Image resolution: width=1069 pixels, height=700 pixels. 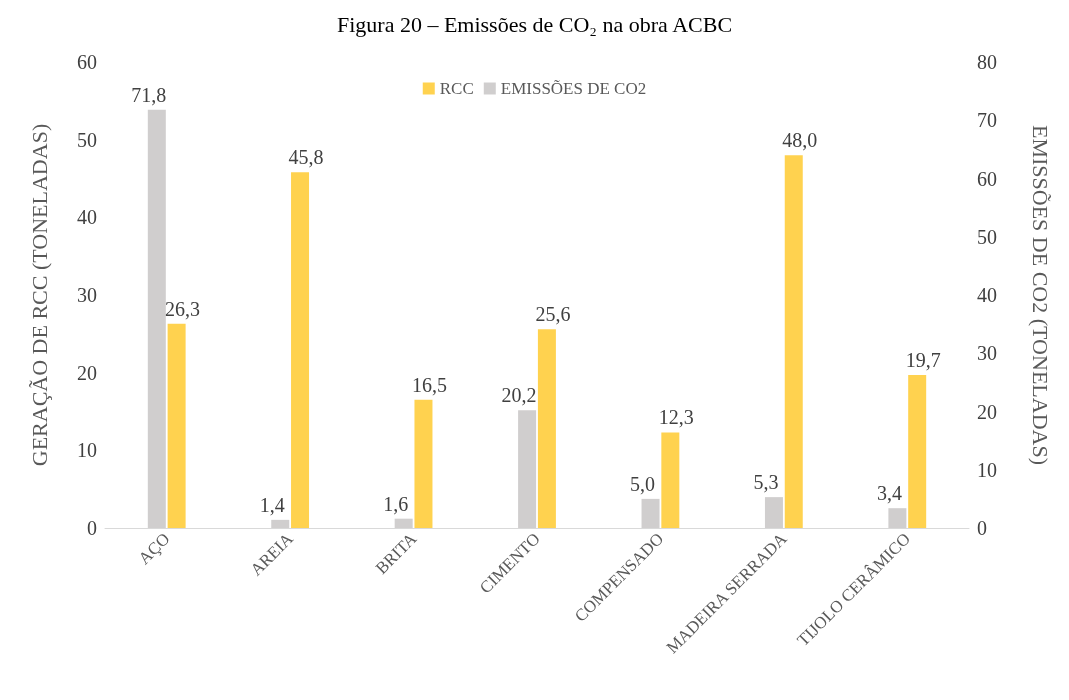 What do you see at coordinates (87, 62) in the screenshot?
I see `y-tick-label: 60` at bounding box center [87, 62].